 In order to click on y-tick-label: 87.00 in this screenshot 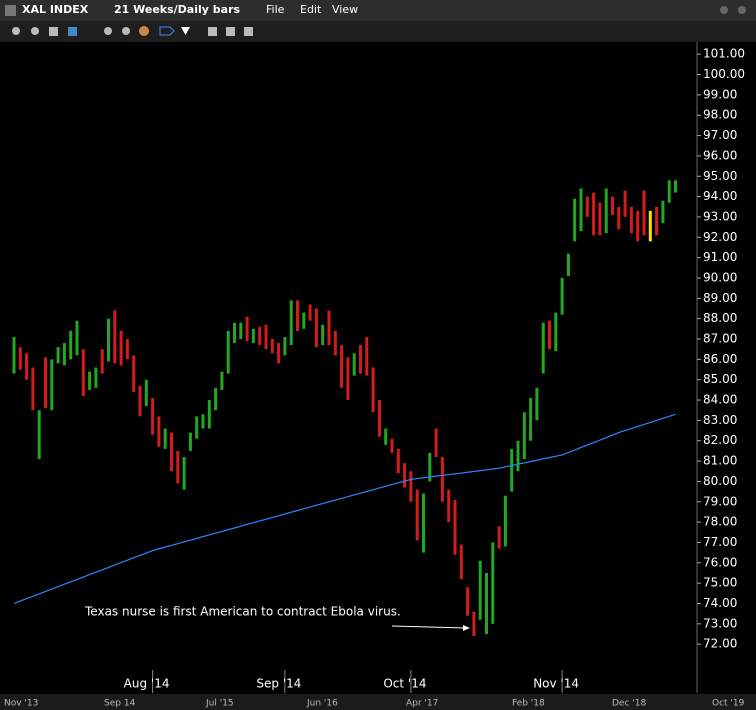, I will do `click(720, 339)`.